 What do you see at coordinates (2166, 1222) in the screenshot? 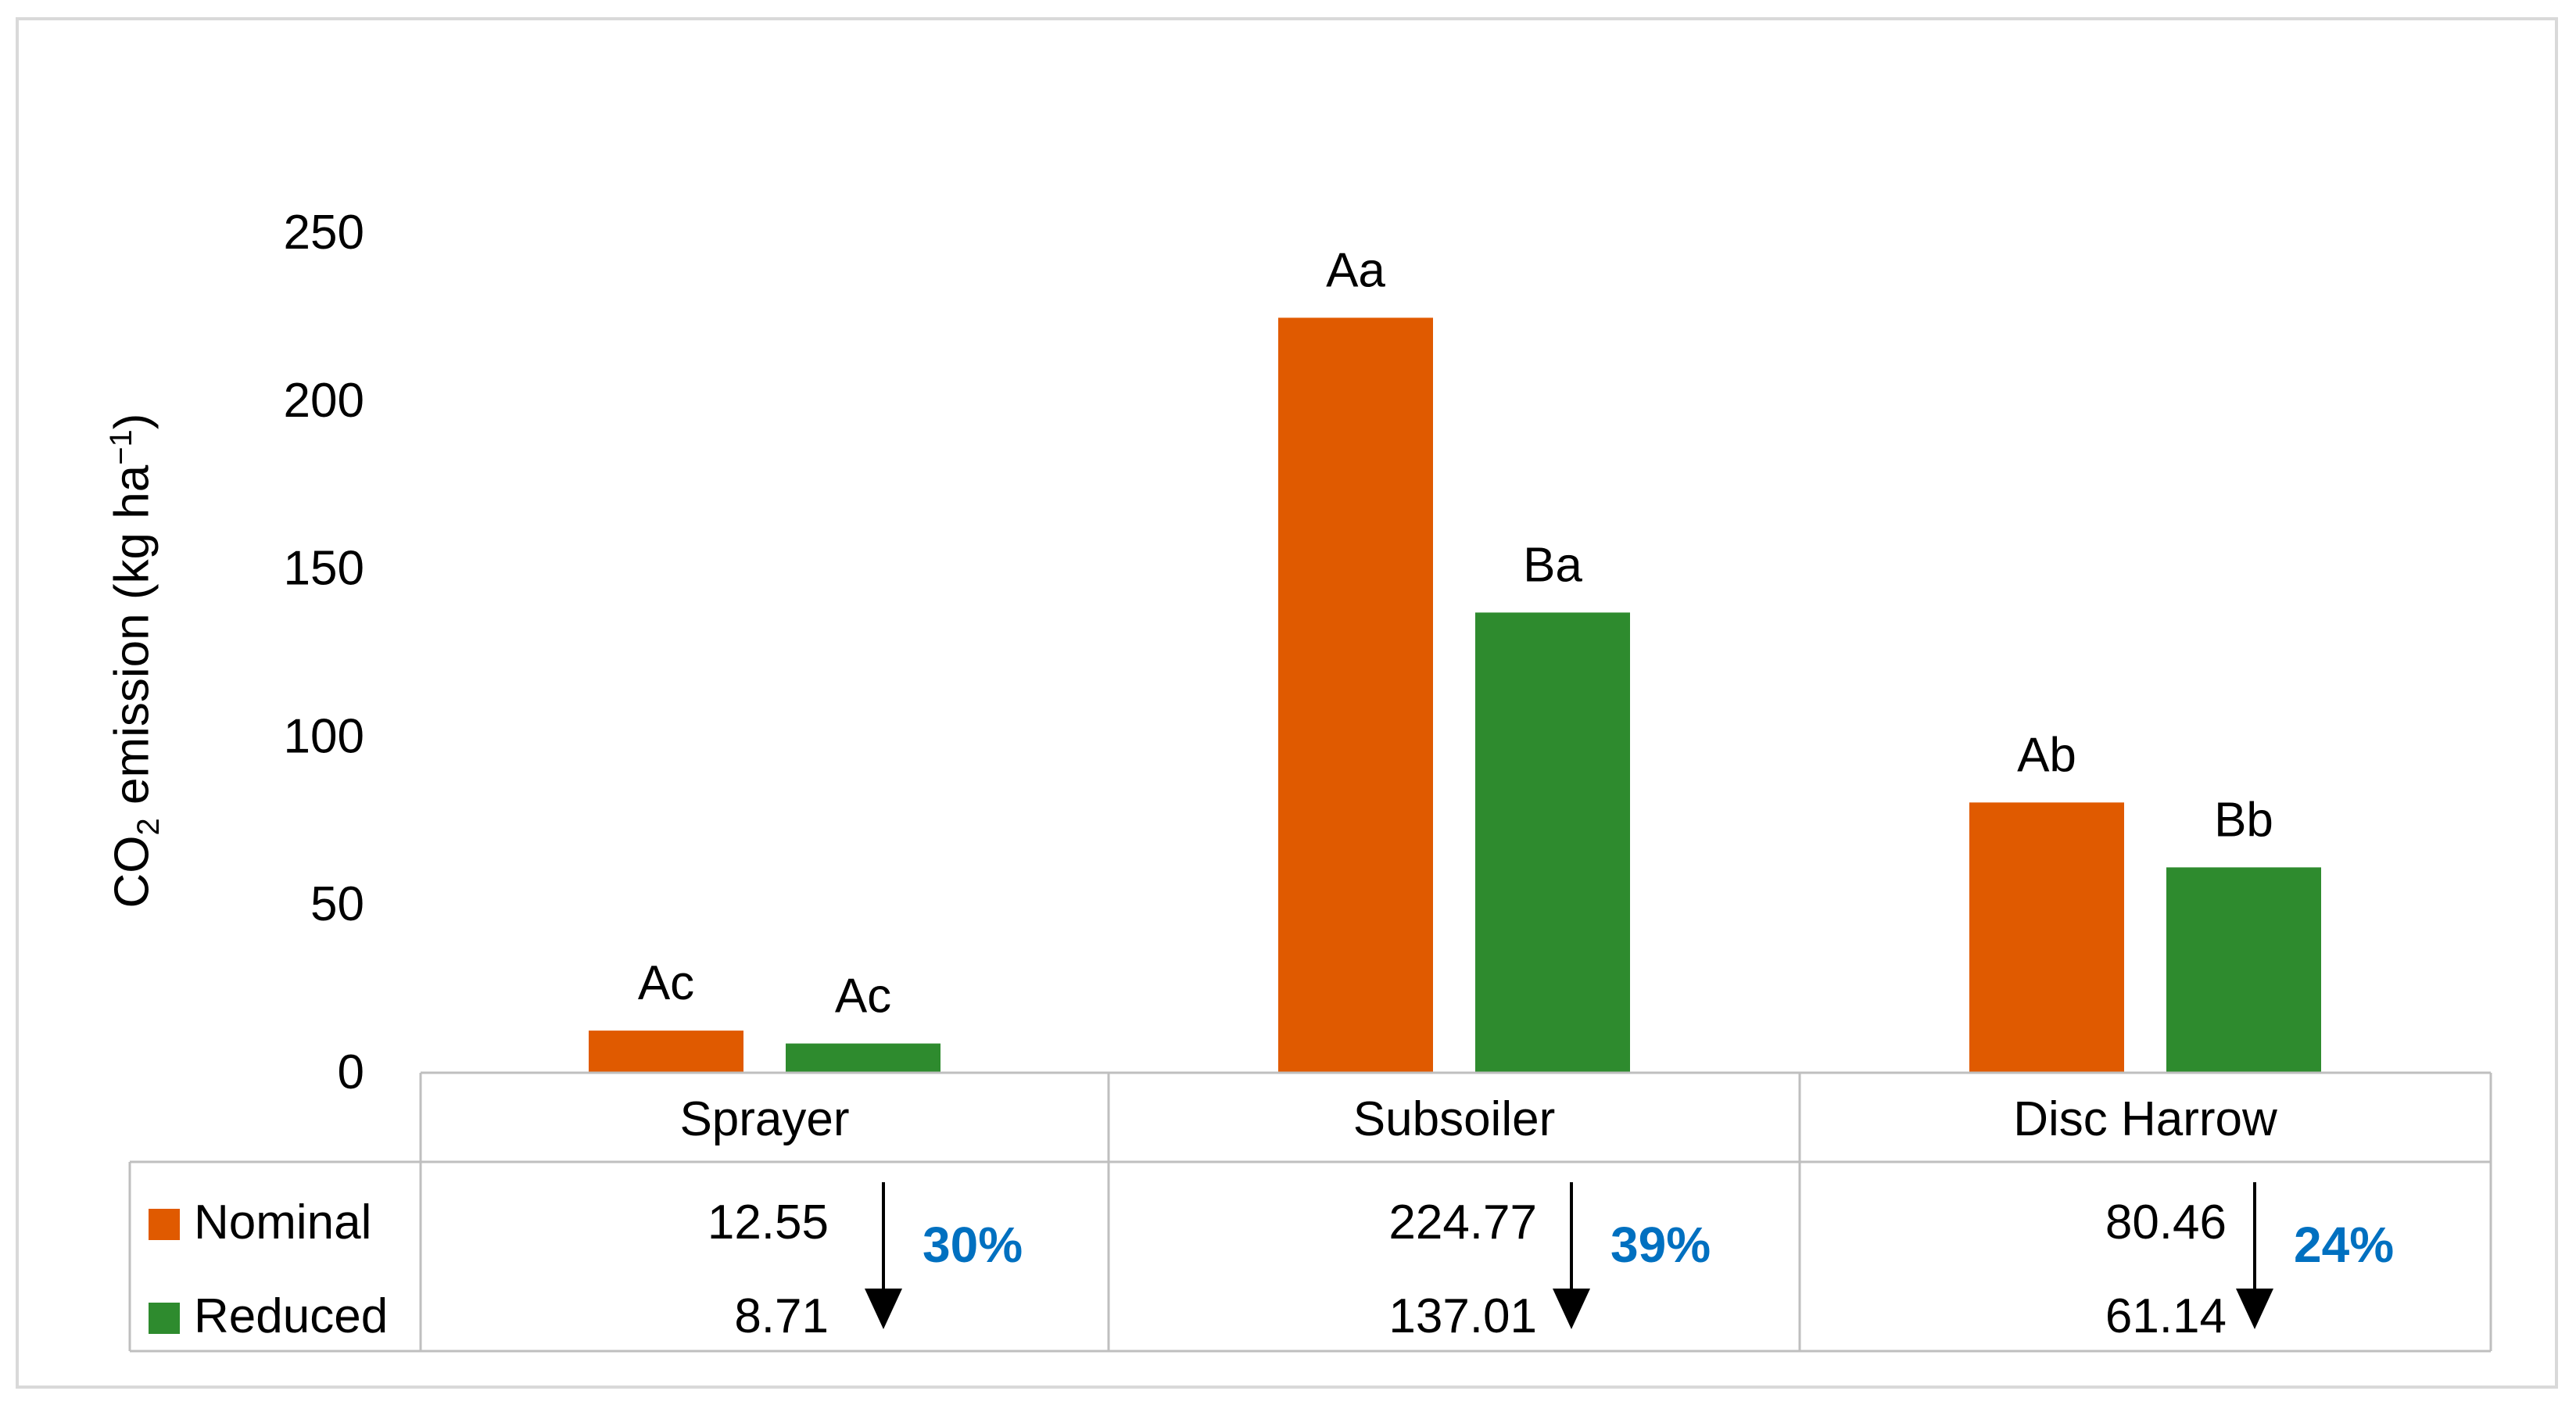
I see `table-value-nominal: 80.46` at bounding box center [2166, 1222].